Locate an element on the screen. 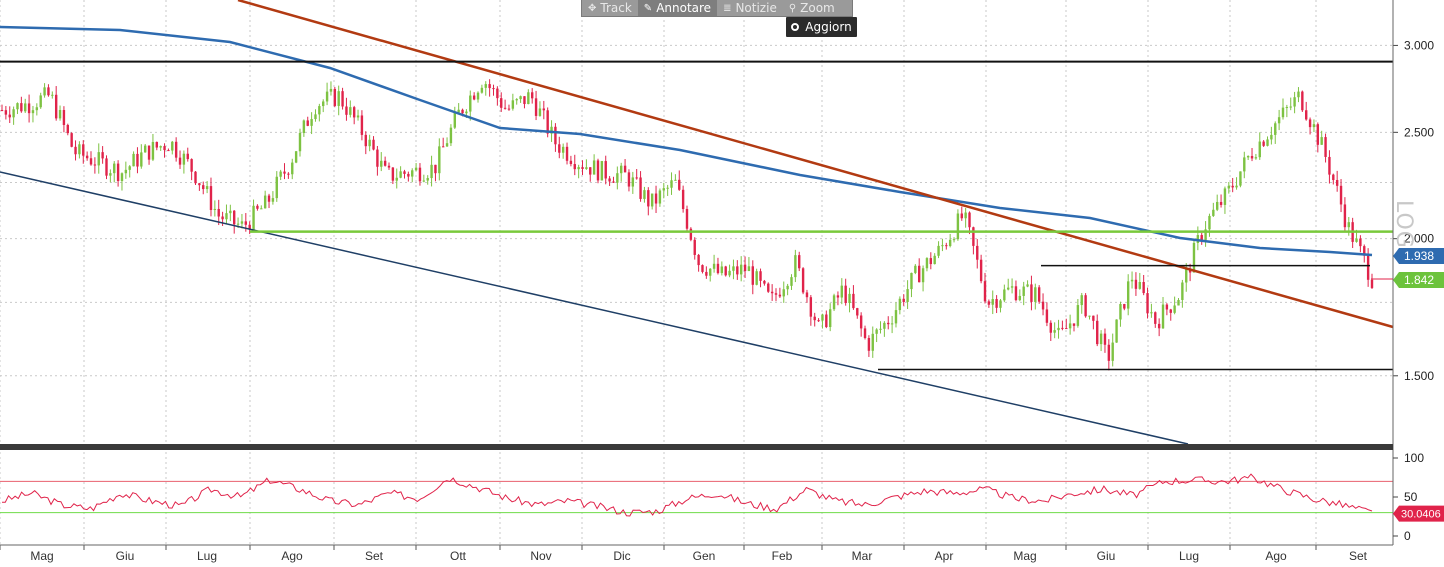  zoom-button: ⚲ Zoom is located at coordinates (811, 8).